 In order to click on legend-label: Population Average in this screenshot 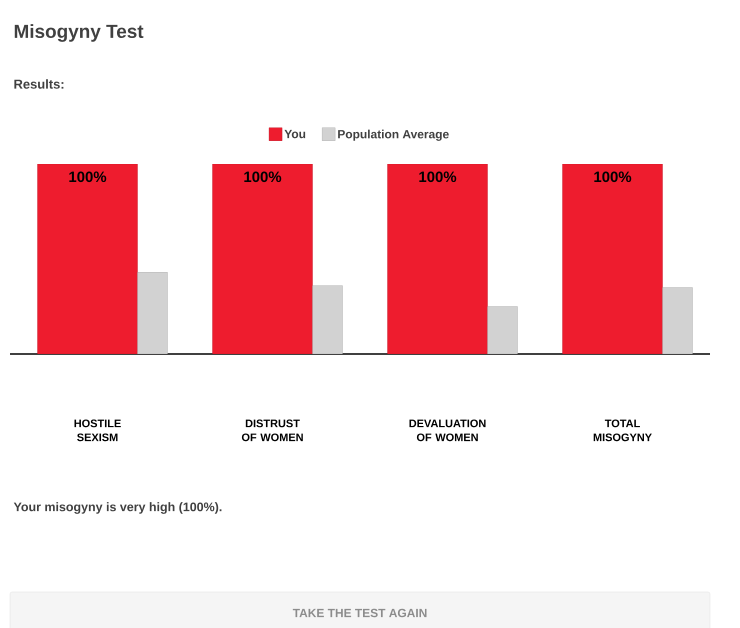, I will do `click(393, 135)`.